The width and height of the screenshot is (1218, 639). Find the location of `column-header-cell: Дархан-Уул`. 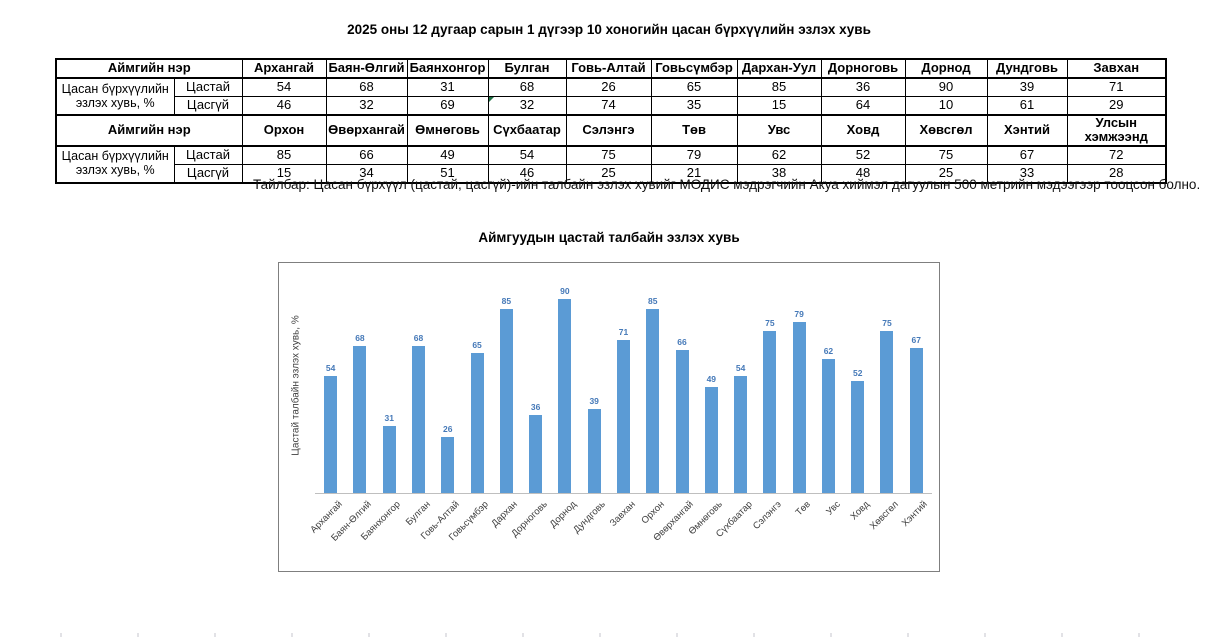

column-header-cell: Дархан-Уул is located at coordinates (779, 68).